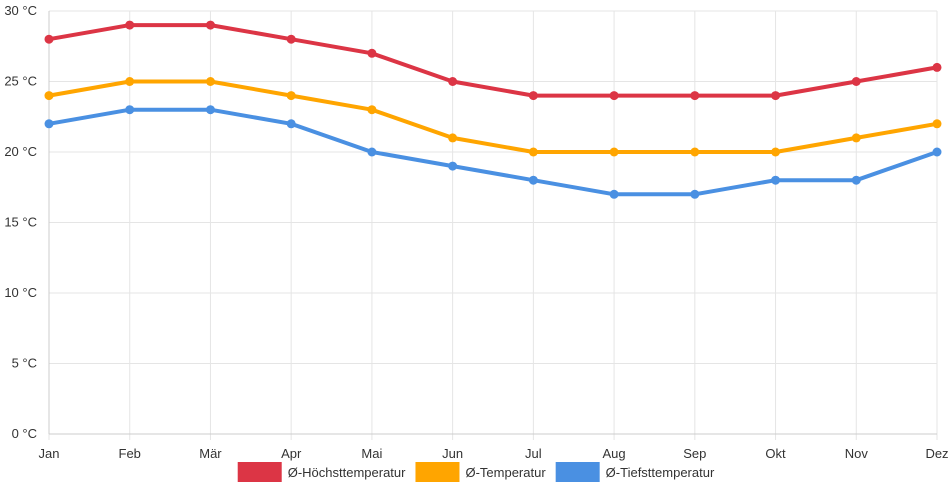 The image size is (952, 500). What do you see at coordinates (130, 453) in the screenshot?
I see `x-tick-label: Feb` at bounding box center [130, 453].